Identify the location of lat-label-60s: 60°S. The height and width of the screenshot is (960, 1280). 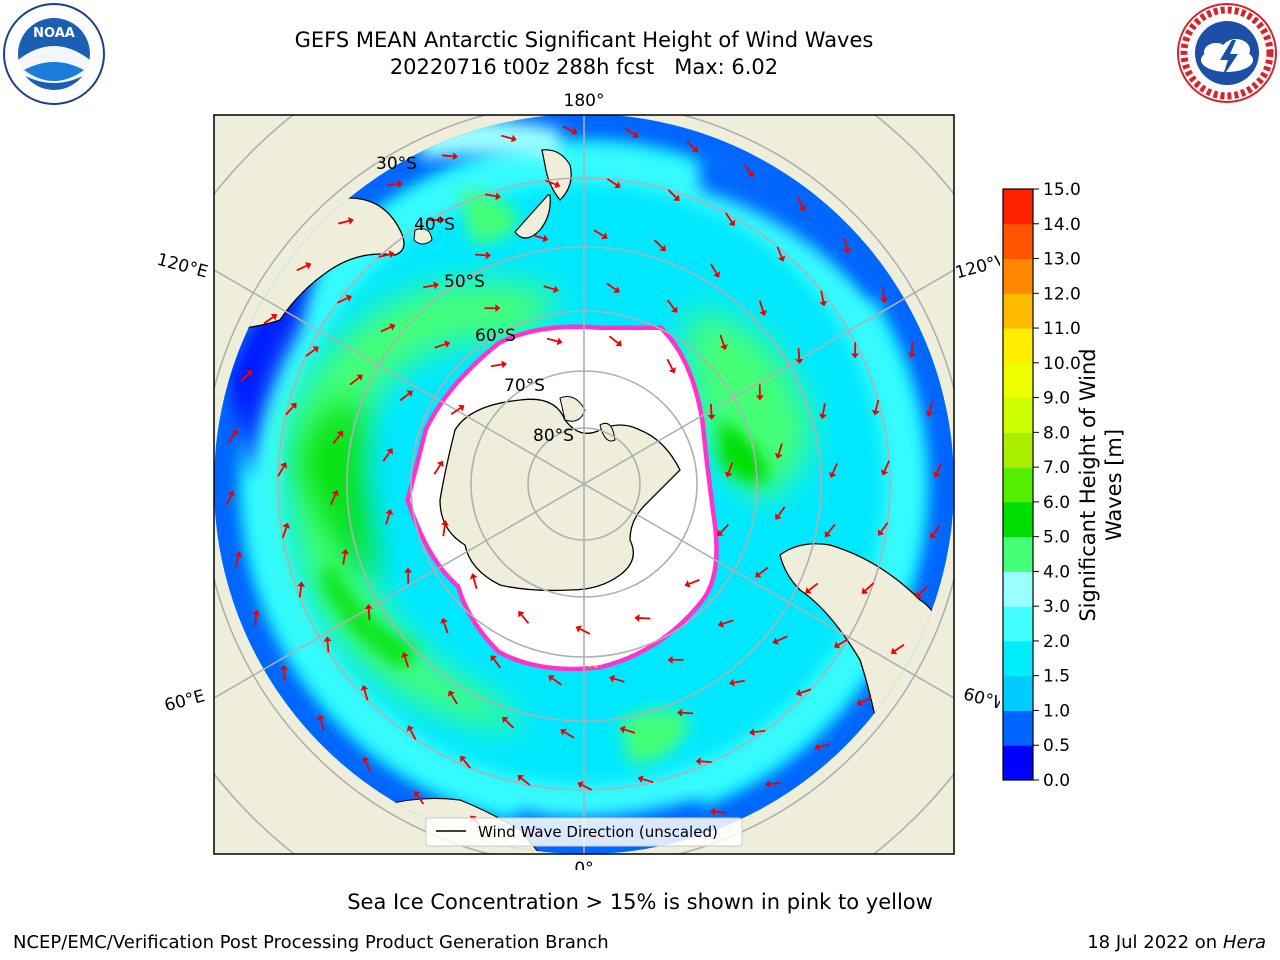
(495, 336).